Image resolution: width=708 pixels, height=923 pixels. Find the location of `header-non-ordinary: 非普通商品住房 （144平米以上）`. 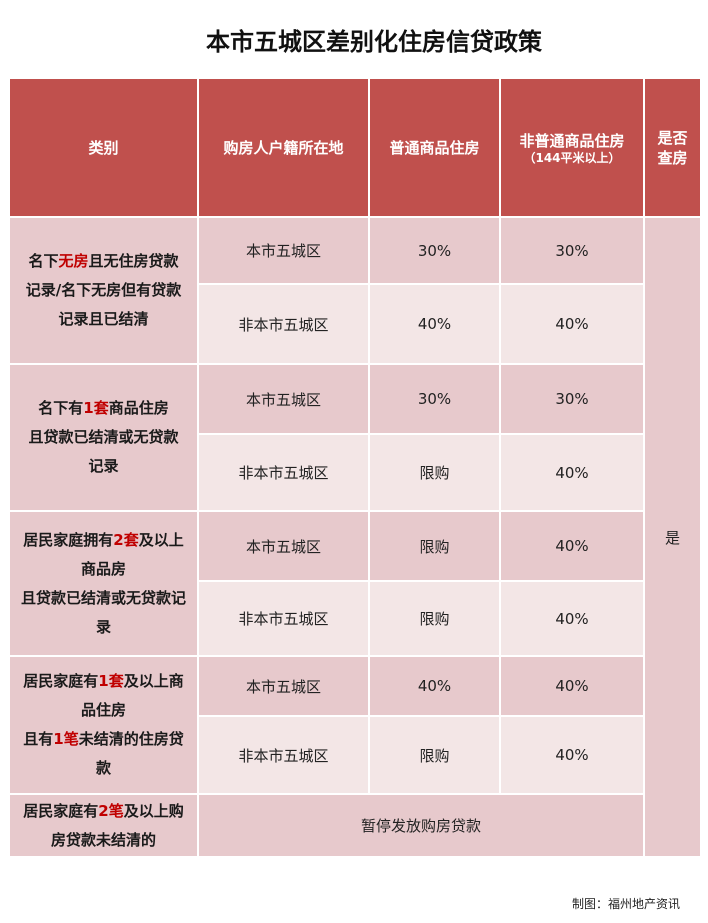

header-non-ordinary: 非普通商品住房 （144平米以上） is located at coordinates (572, 147).